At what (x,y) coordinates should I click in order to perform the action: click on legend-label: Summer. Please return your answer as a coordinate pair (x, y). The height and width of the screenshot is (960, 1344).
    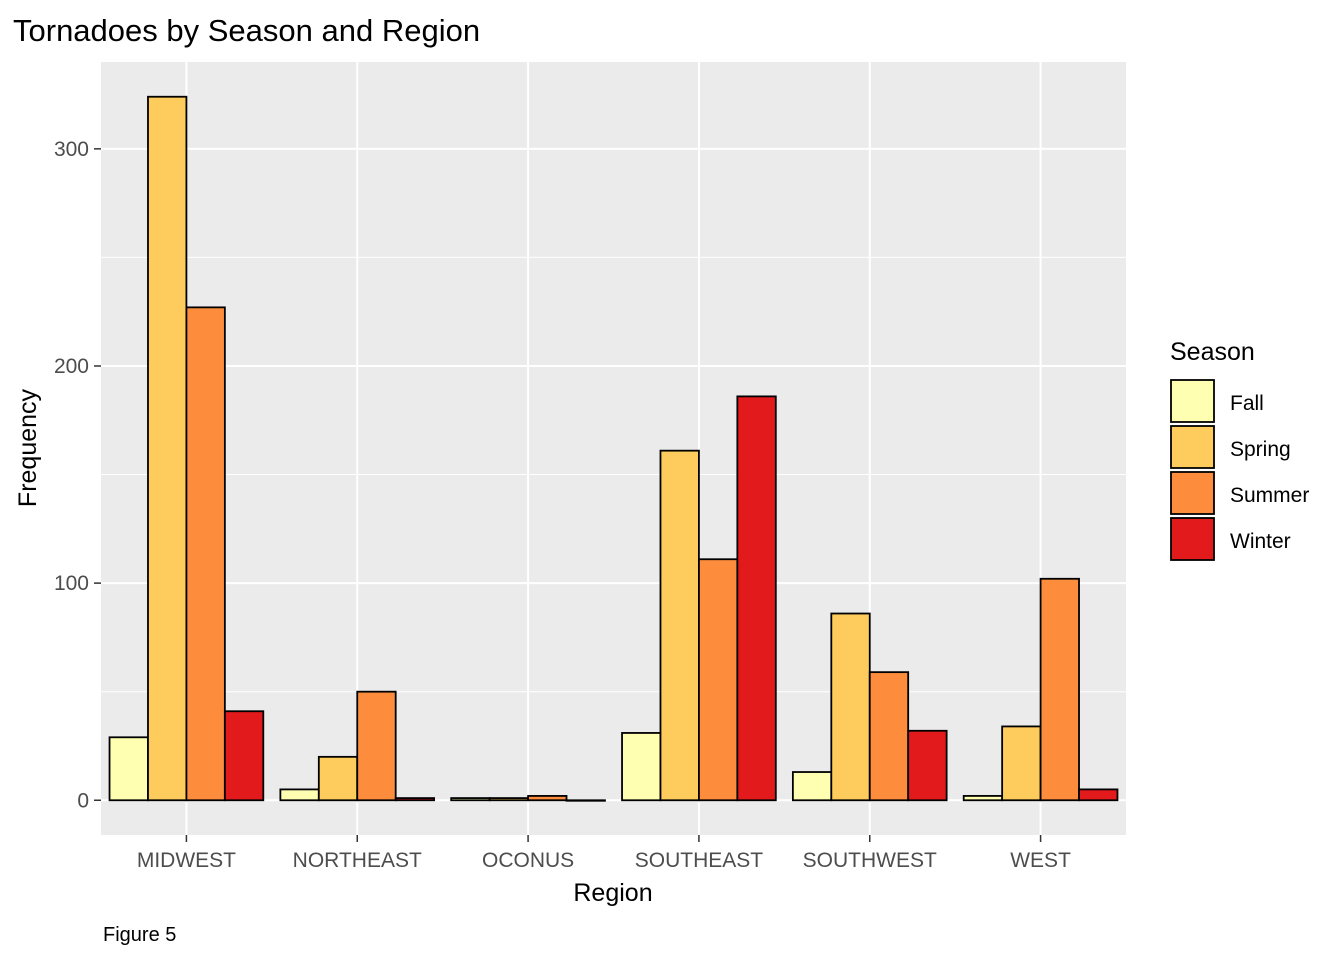
    Looking at the image, I should click on (1269, 495).